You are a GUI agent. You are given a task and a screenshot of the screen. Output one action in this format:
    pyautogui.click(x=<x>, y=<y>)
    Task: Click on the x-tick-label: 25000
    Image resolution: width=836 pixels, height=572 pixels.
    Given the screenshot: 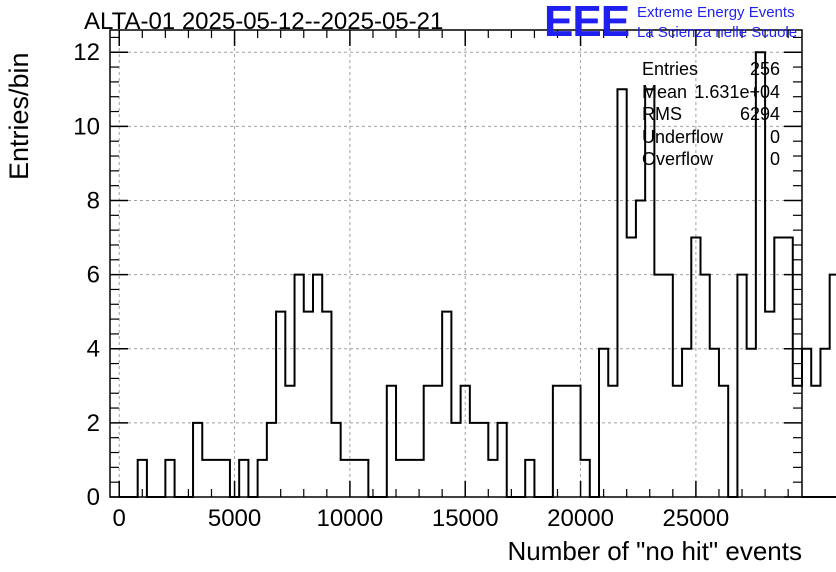 What is the action you would take?
    pyautogui.click(x=696, y=518)
    